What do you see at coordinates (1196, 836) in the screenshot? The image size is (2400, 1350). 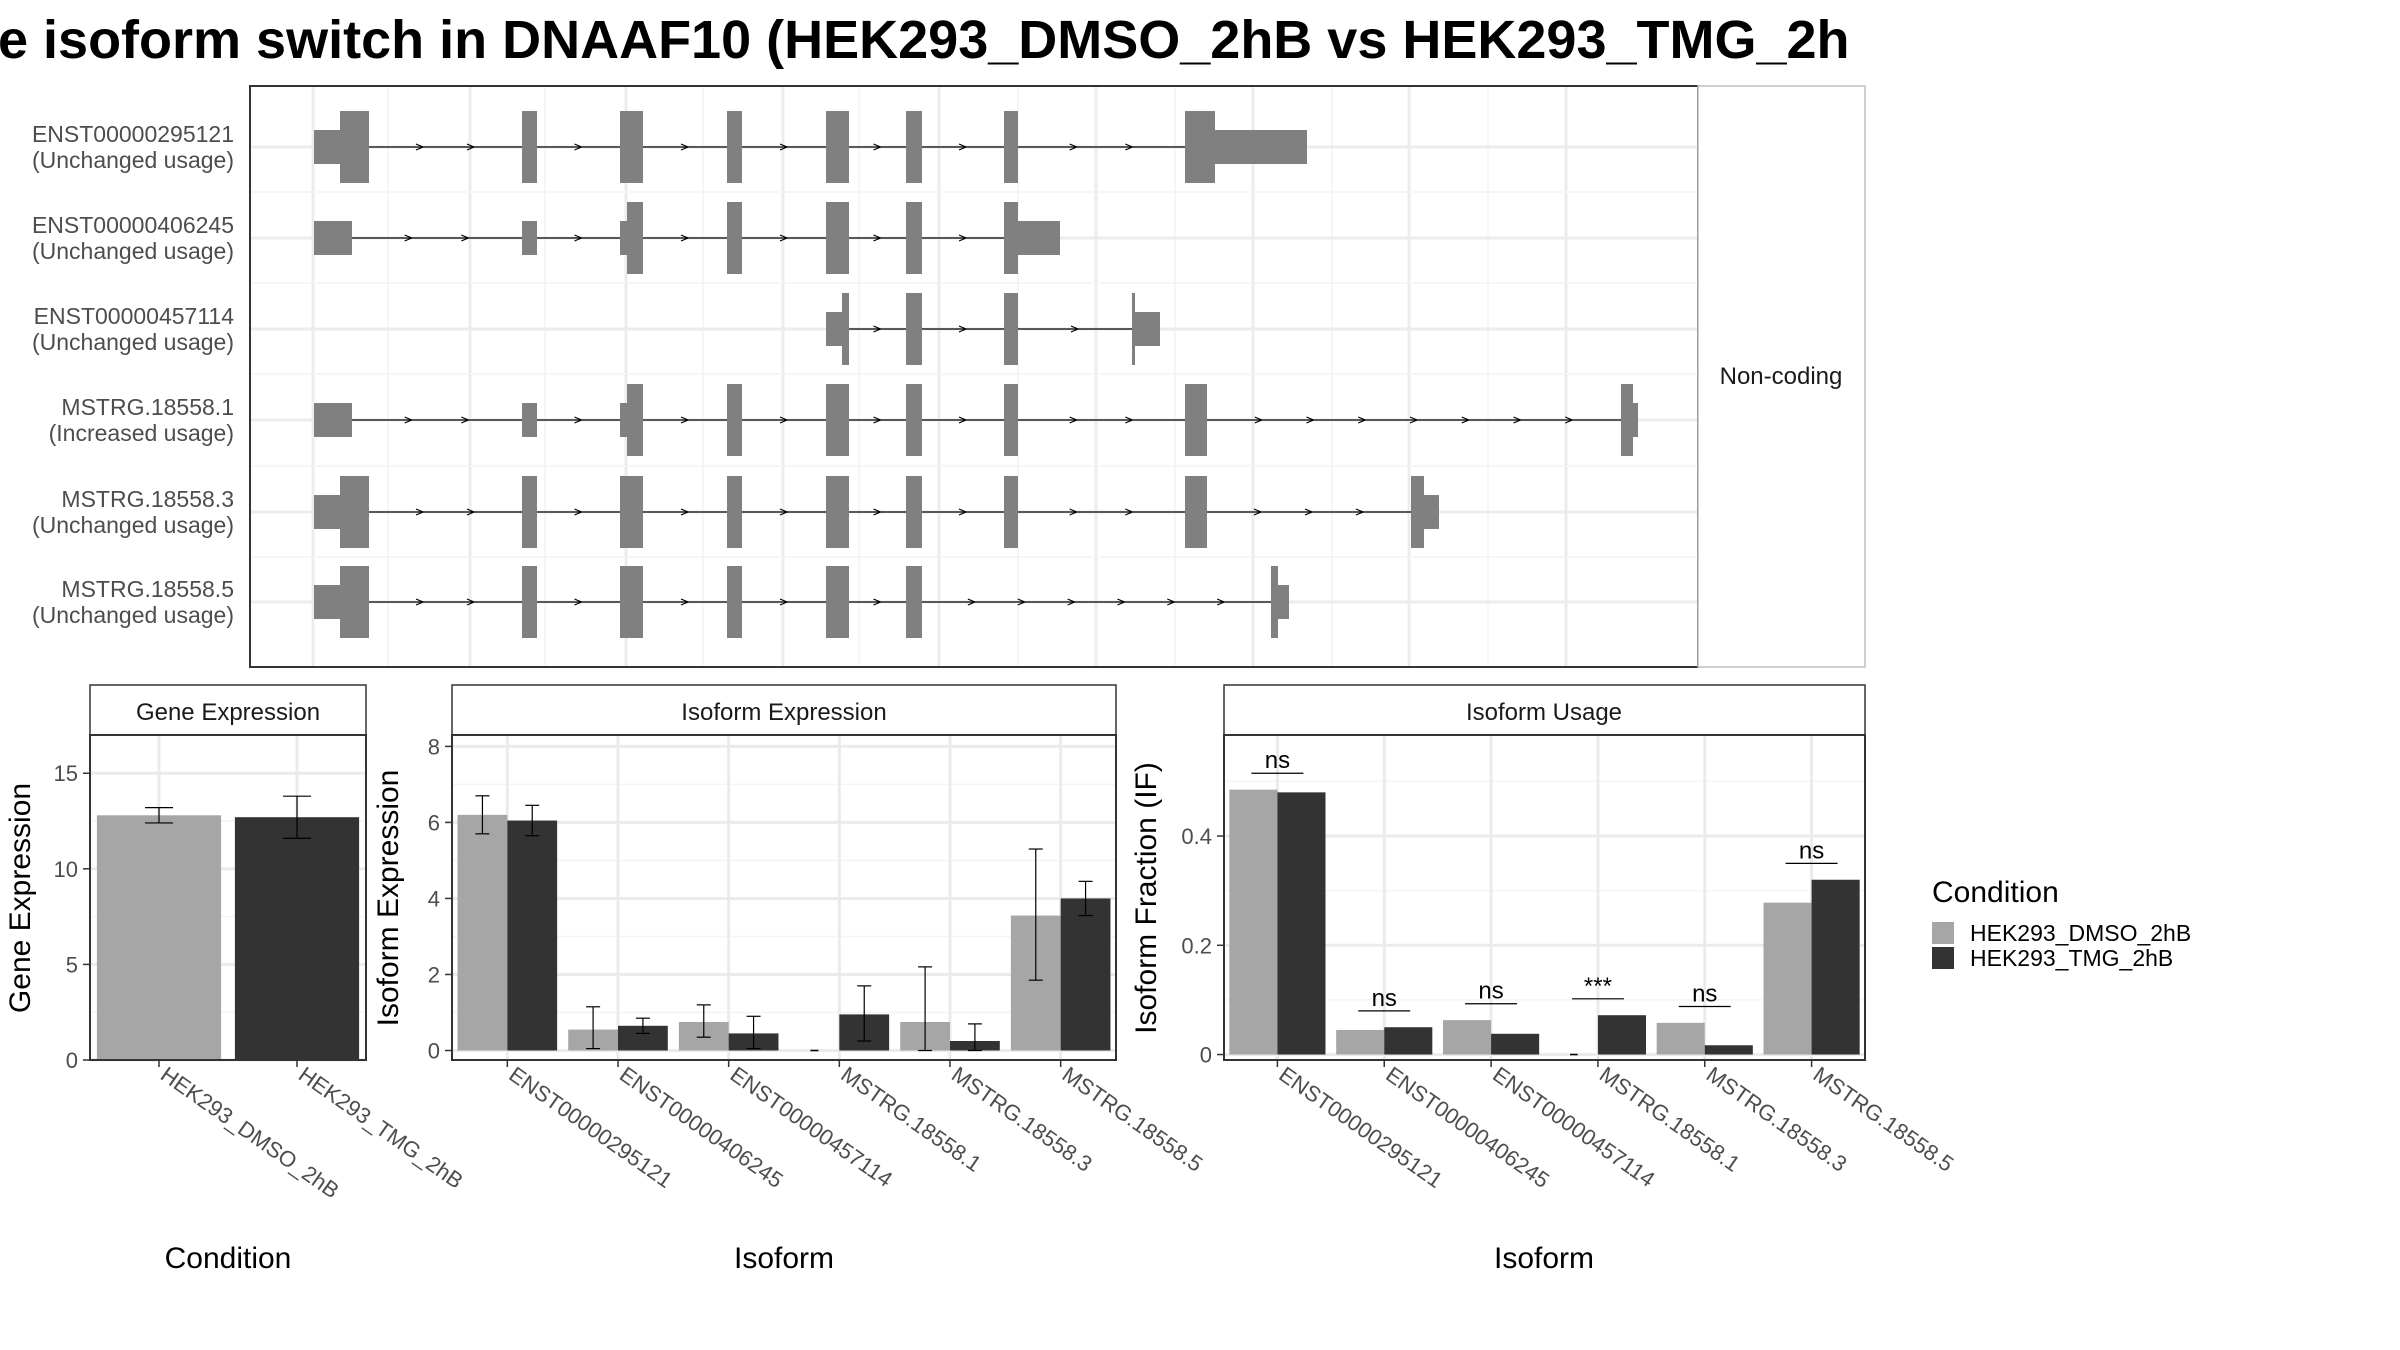 I see `usage-ytick-label: 0.4` at bounding box center [1196, 836].